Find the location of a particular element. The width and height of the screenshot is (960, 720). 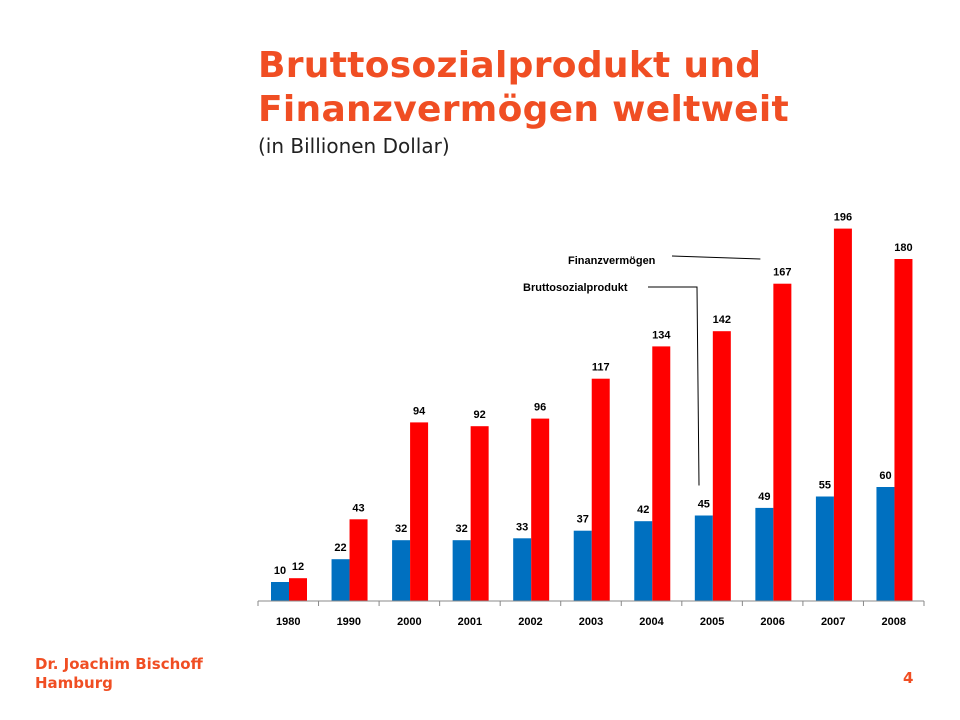

x-tick-label-2006: 2006 is located at coordinates (772, 622).